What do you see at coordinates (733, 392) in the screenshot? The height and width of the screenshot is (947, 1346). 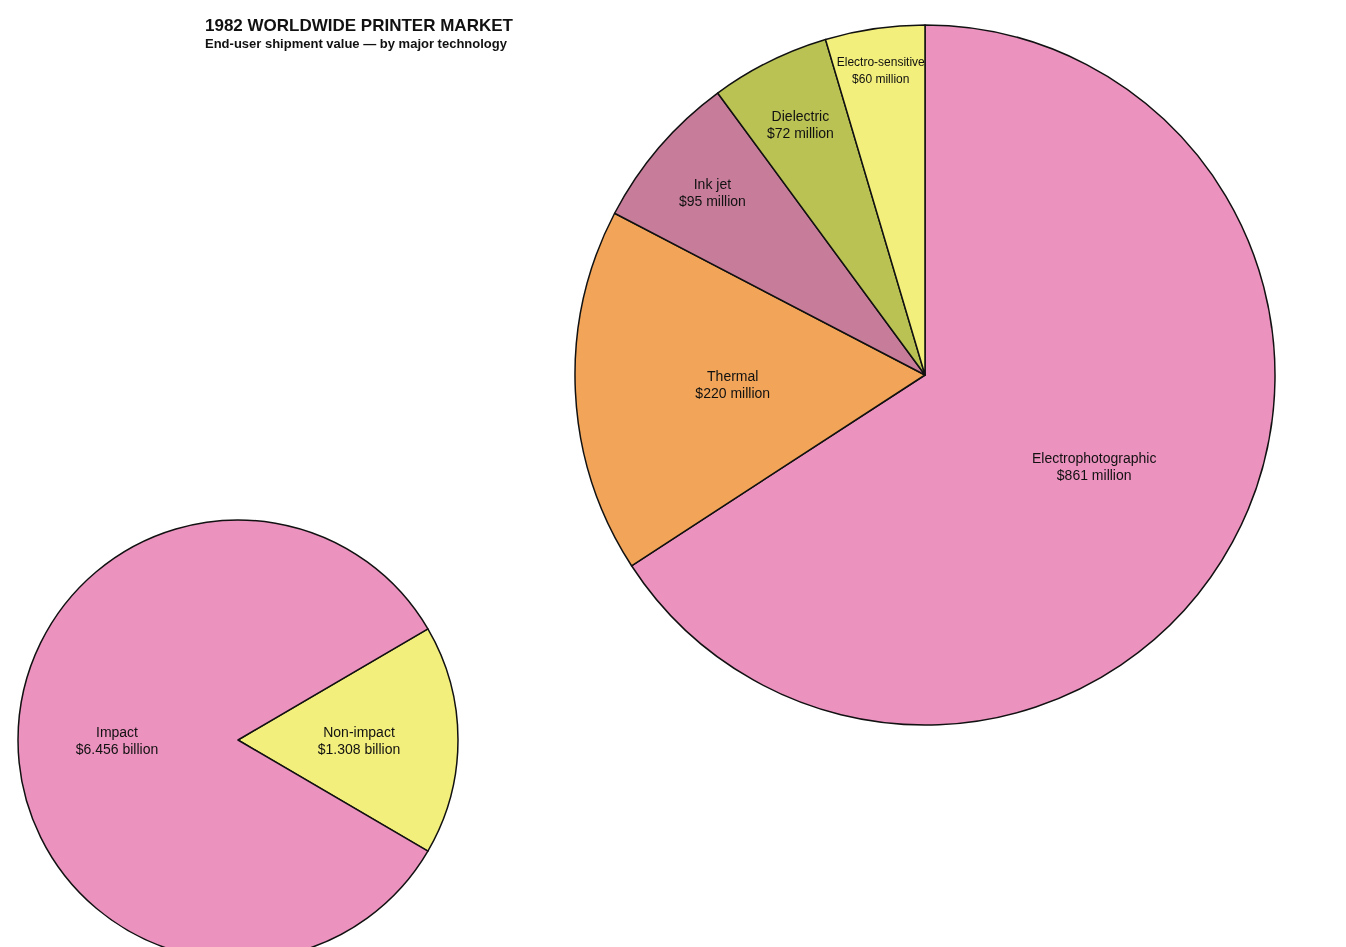 I see `data-label: $220 million` at bounding box center [733, 392].